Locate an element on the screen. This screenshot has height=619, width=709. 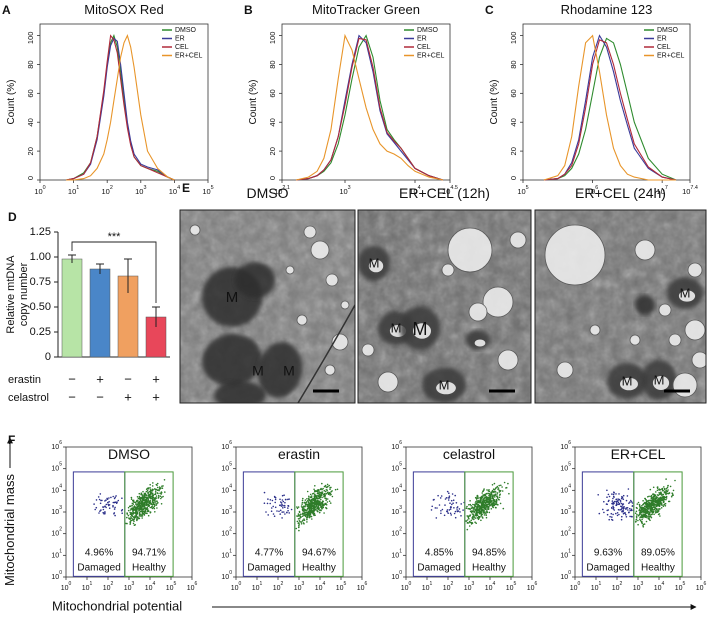
tick-label-exponent: 0 is located at coordinates (44, 188).